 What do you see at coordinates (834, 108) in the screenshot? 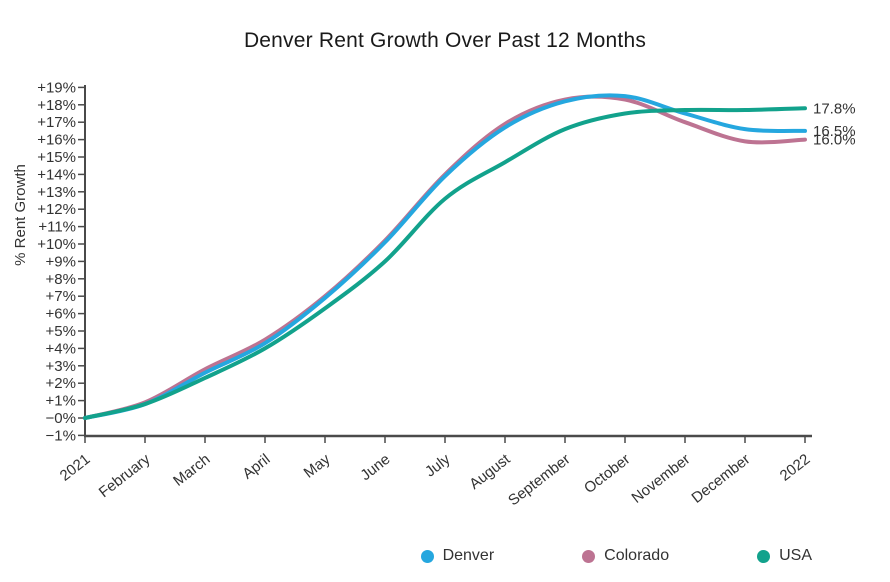
I see `end-value-label-usa: 17.8%` at bounding box center [834, 108].